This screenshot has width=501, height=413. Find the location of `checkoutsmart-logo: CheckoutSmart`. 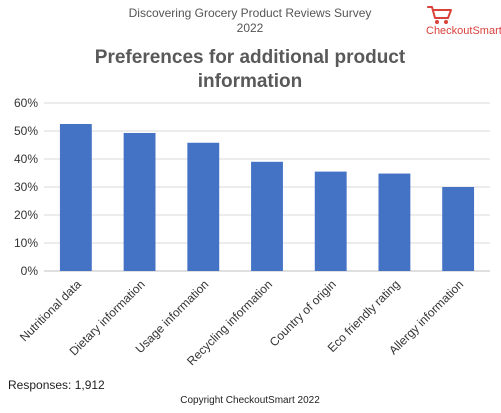

checkoutsmart-logo: CheckoutSmart is located at coordinates (463, 21).